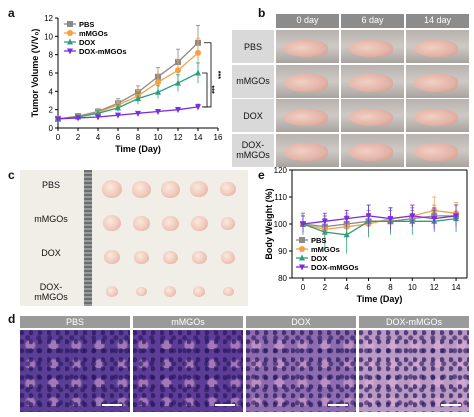  Describe the element at coordinates (262, 13) in the screenshot. I see `panel-label-b: b` at that location.